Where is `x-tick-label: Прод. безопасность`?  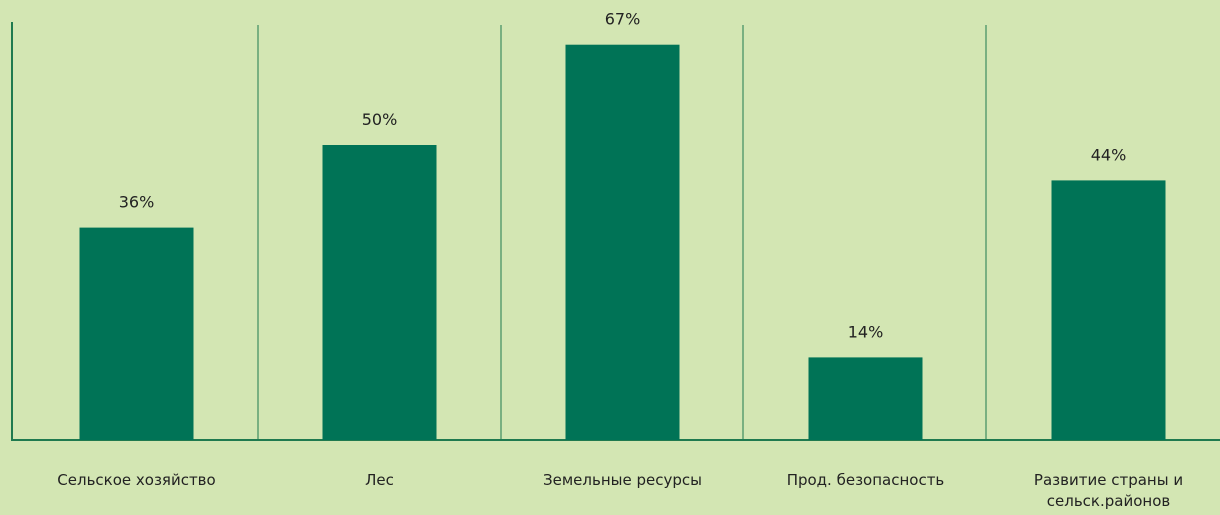
x-tick-label: Прод. безопасность is located at coordinates (865, 480).